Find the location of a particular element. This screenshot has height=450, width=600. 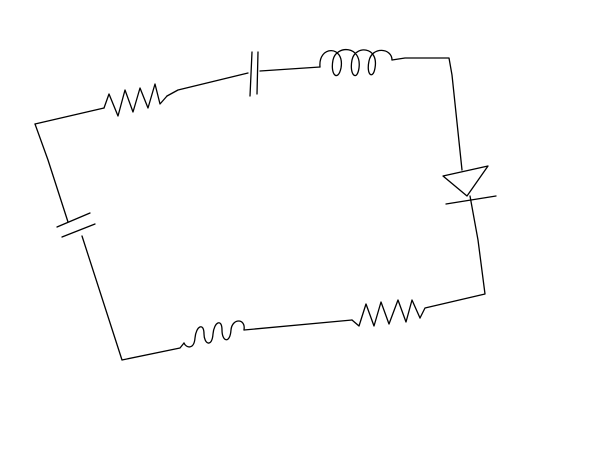

diode-triangle is located at coordinates (465, 181).